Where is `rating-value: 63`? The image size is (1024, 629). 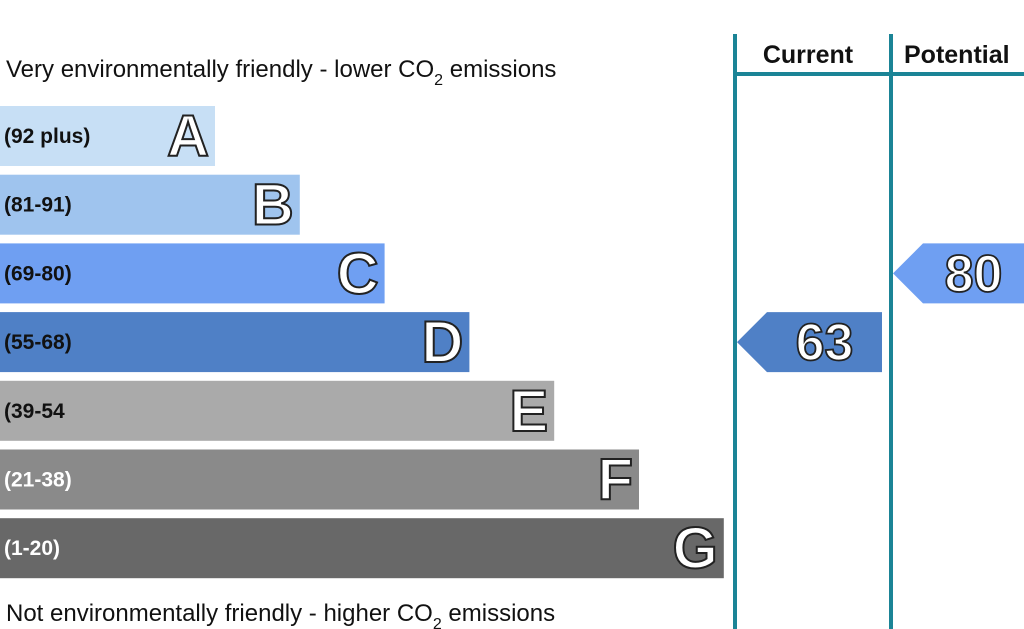 rating-value: 63 is located at coordinates (825, 343).